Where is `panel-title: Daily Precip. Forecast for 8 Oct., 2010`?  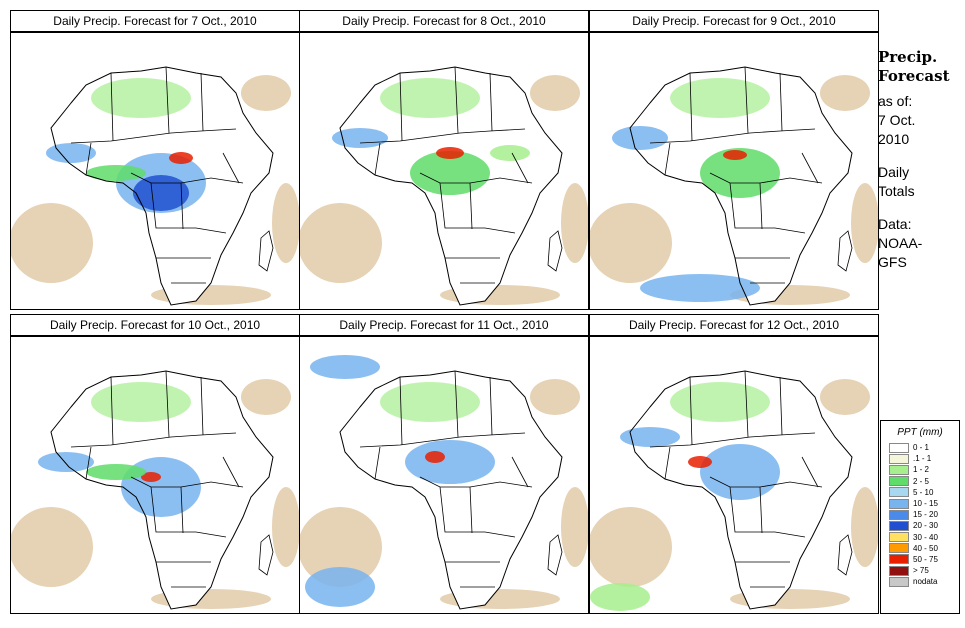
panel-title: Daily Precip. Forecast for 8 Oct., 2010 is located at coordinates (444, 21).